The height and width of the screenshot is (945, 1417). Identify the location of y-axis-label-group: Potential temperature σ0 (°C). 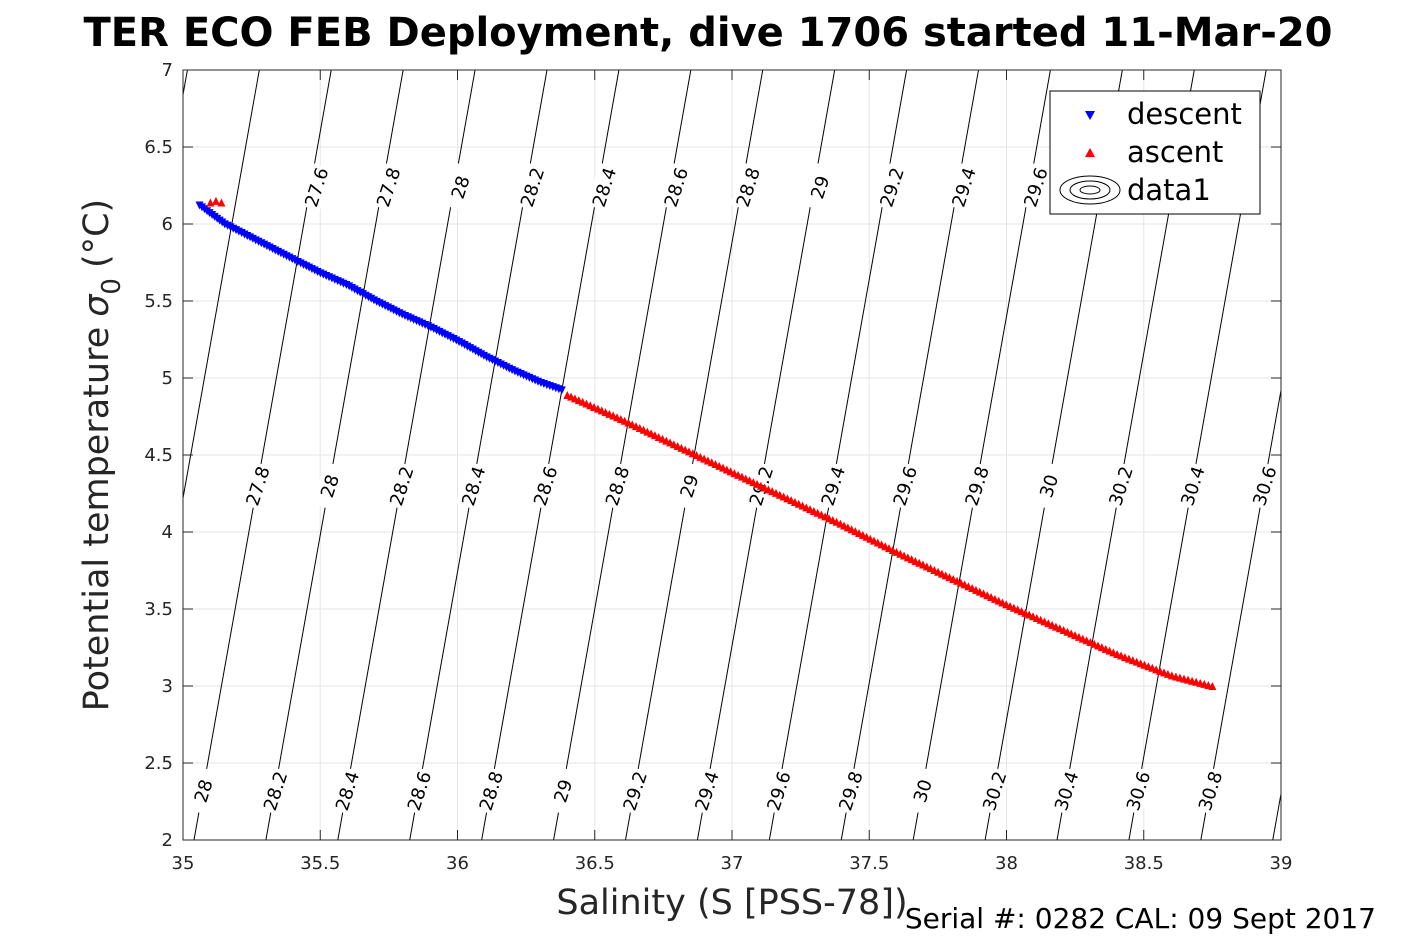
(102, 455).